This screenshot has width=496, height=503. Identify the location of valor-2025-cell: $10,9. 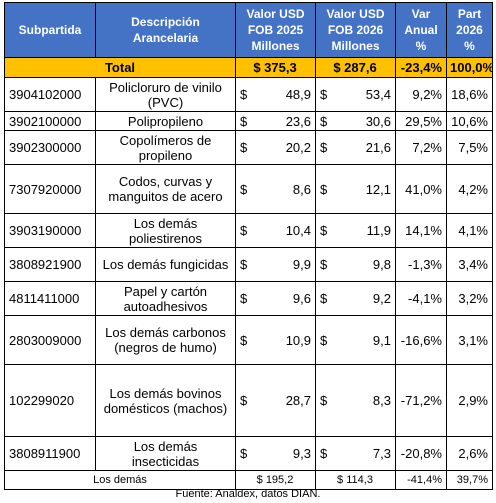
(275, 340).